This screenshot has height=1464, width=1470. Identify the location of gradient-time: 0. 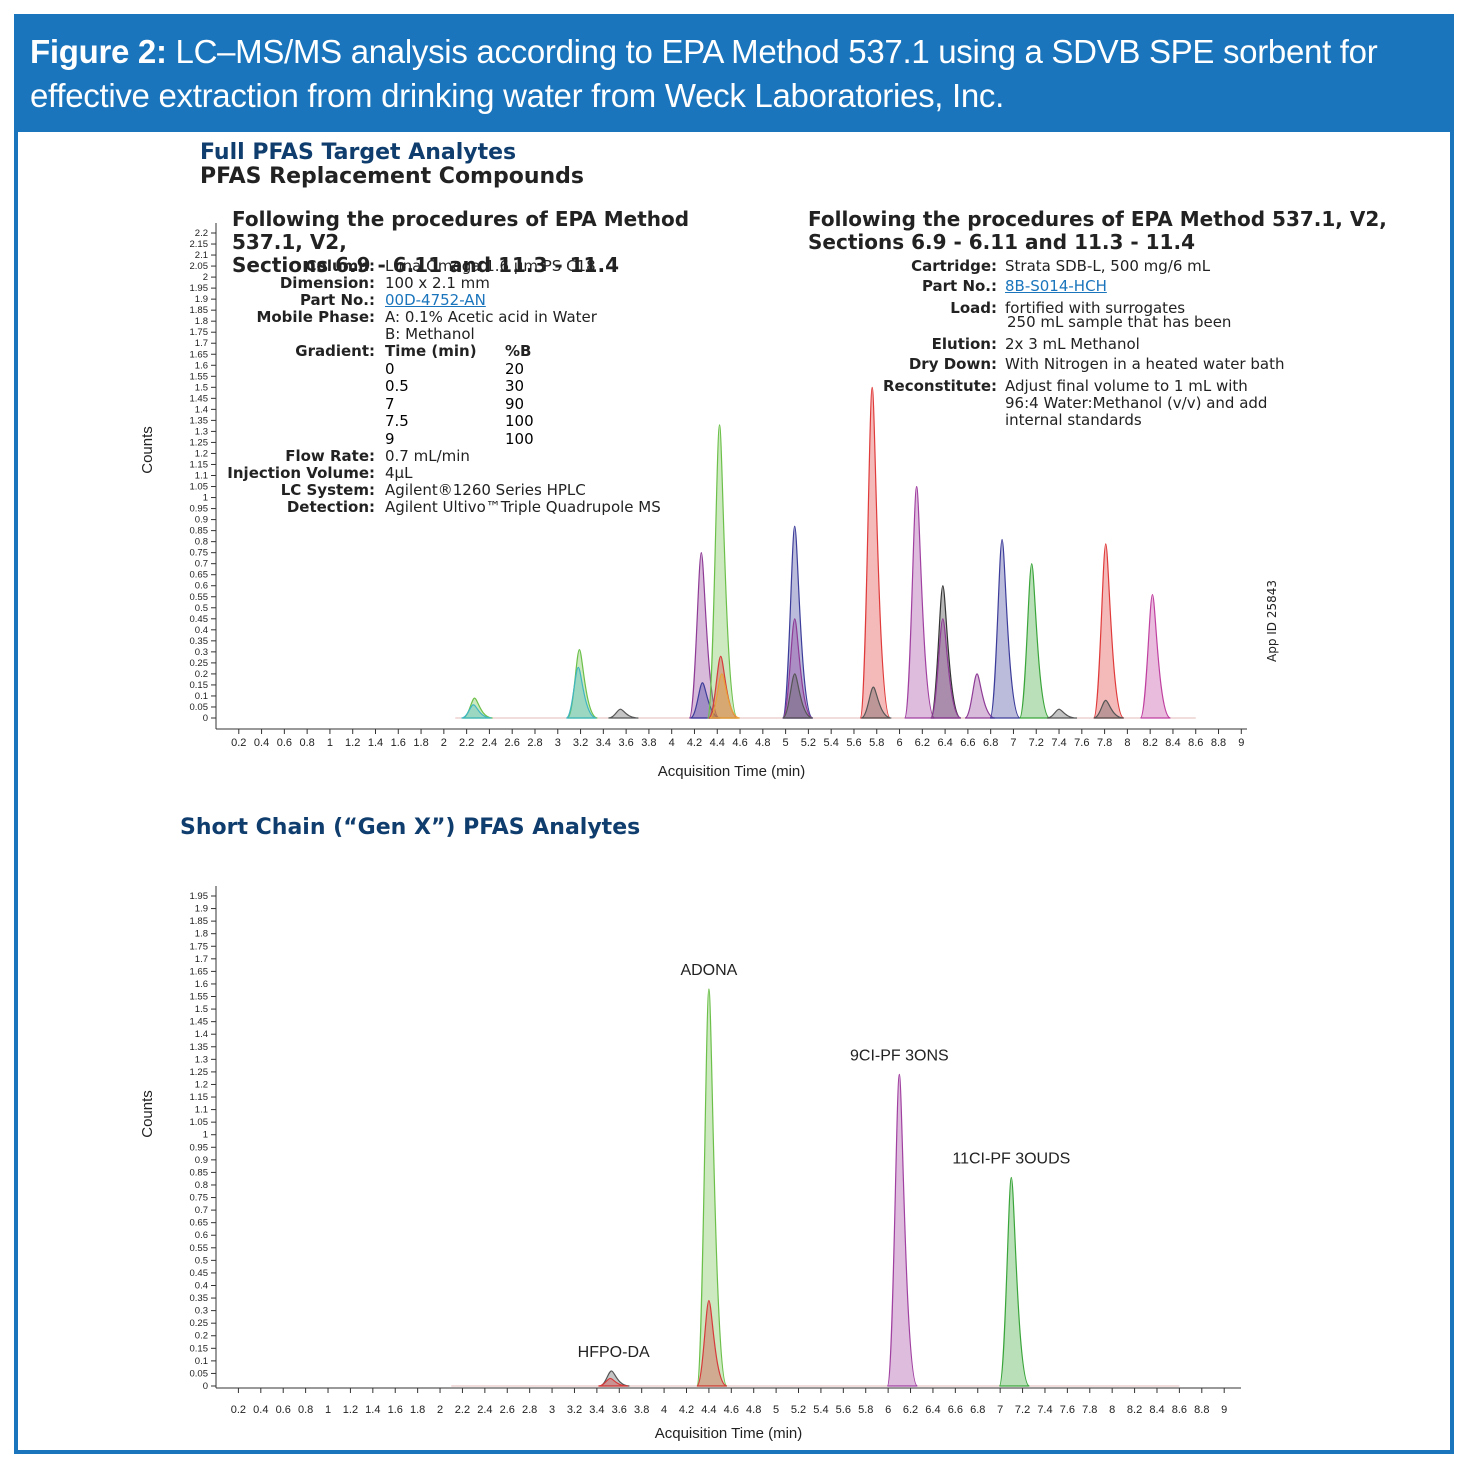
(390, 369).